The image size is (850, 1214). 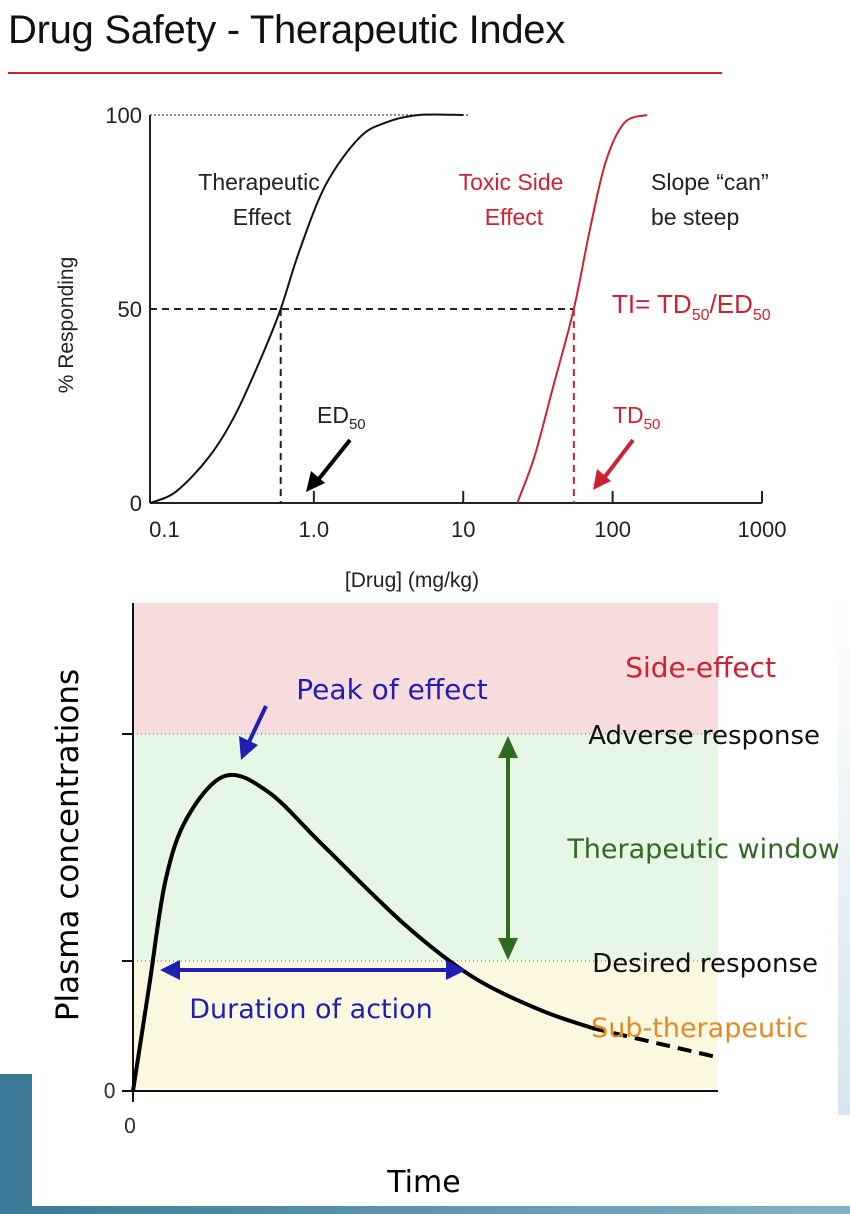 I want to click on ed50-label: ED50, so click(x=341, y=417).